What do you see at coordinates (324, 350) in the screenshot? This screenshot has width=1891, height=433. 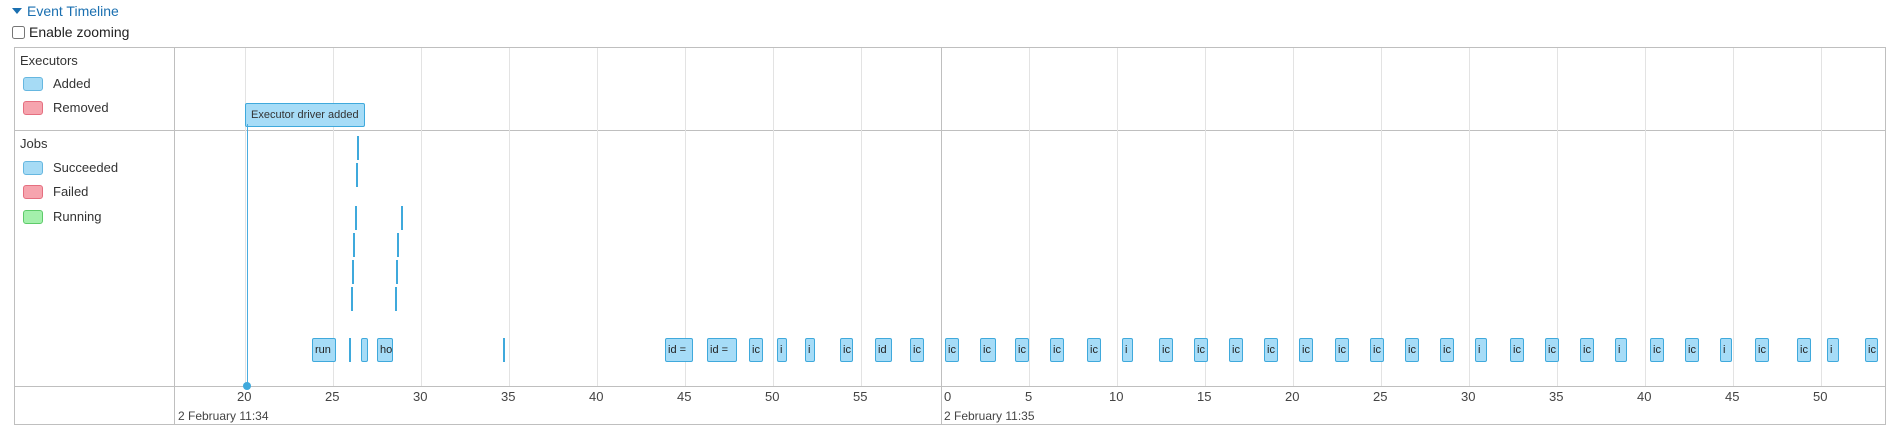 I see `job-event: run` at bounding box center [324, 350].